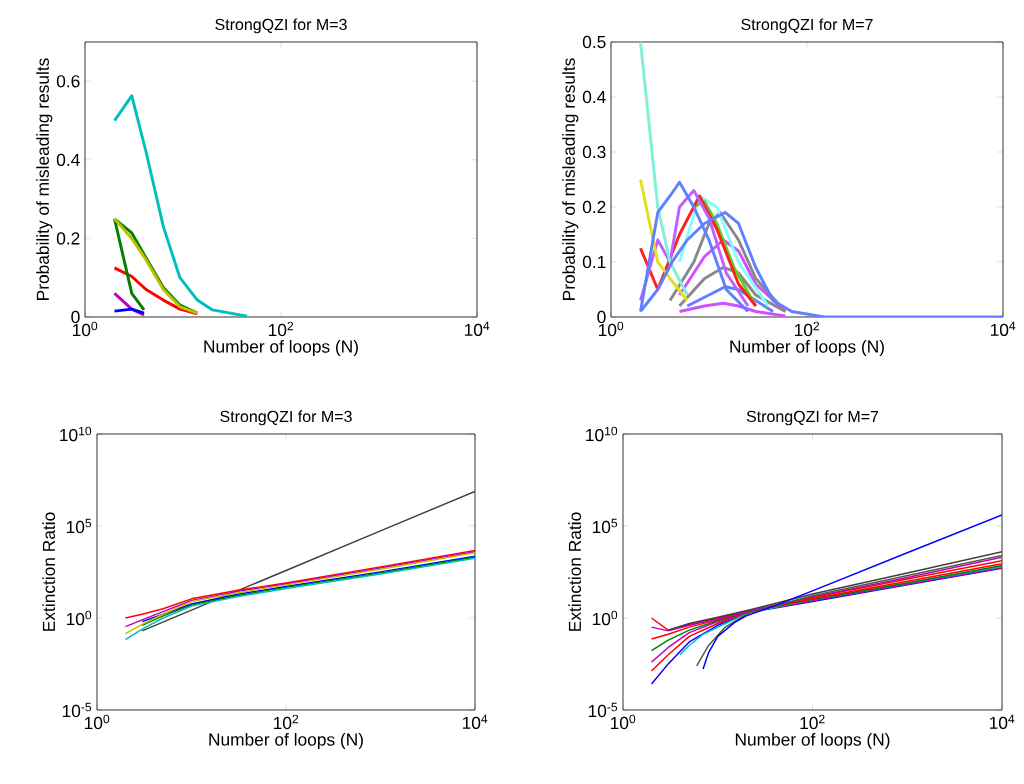 Image resolution: width=1024 pixels, height=784 pixels. I want to click on y-tick-label: 0.1, so click(594, 262).